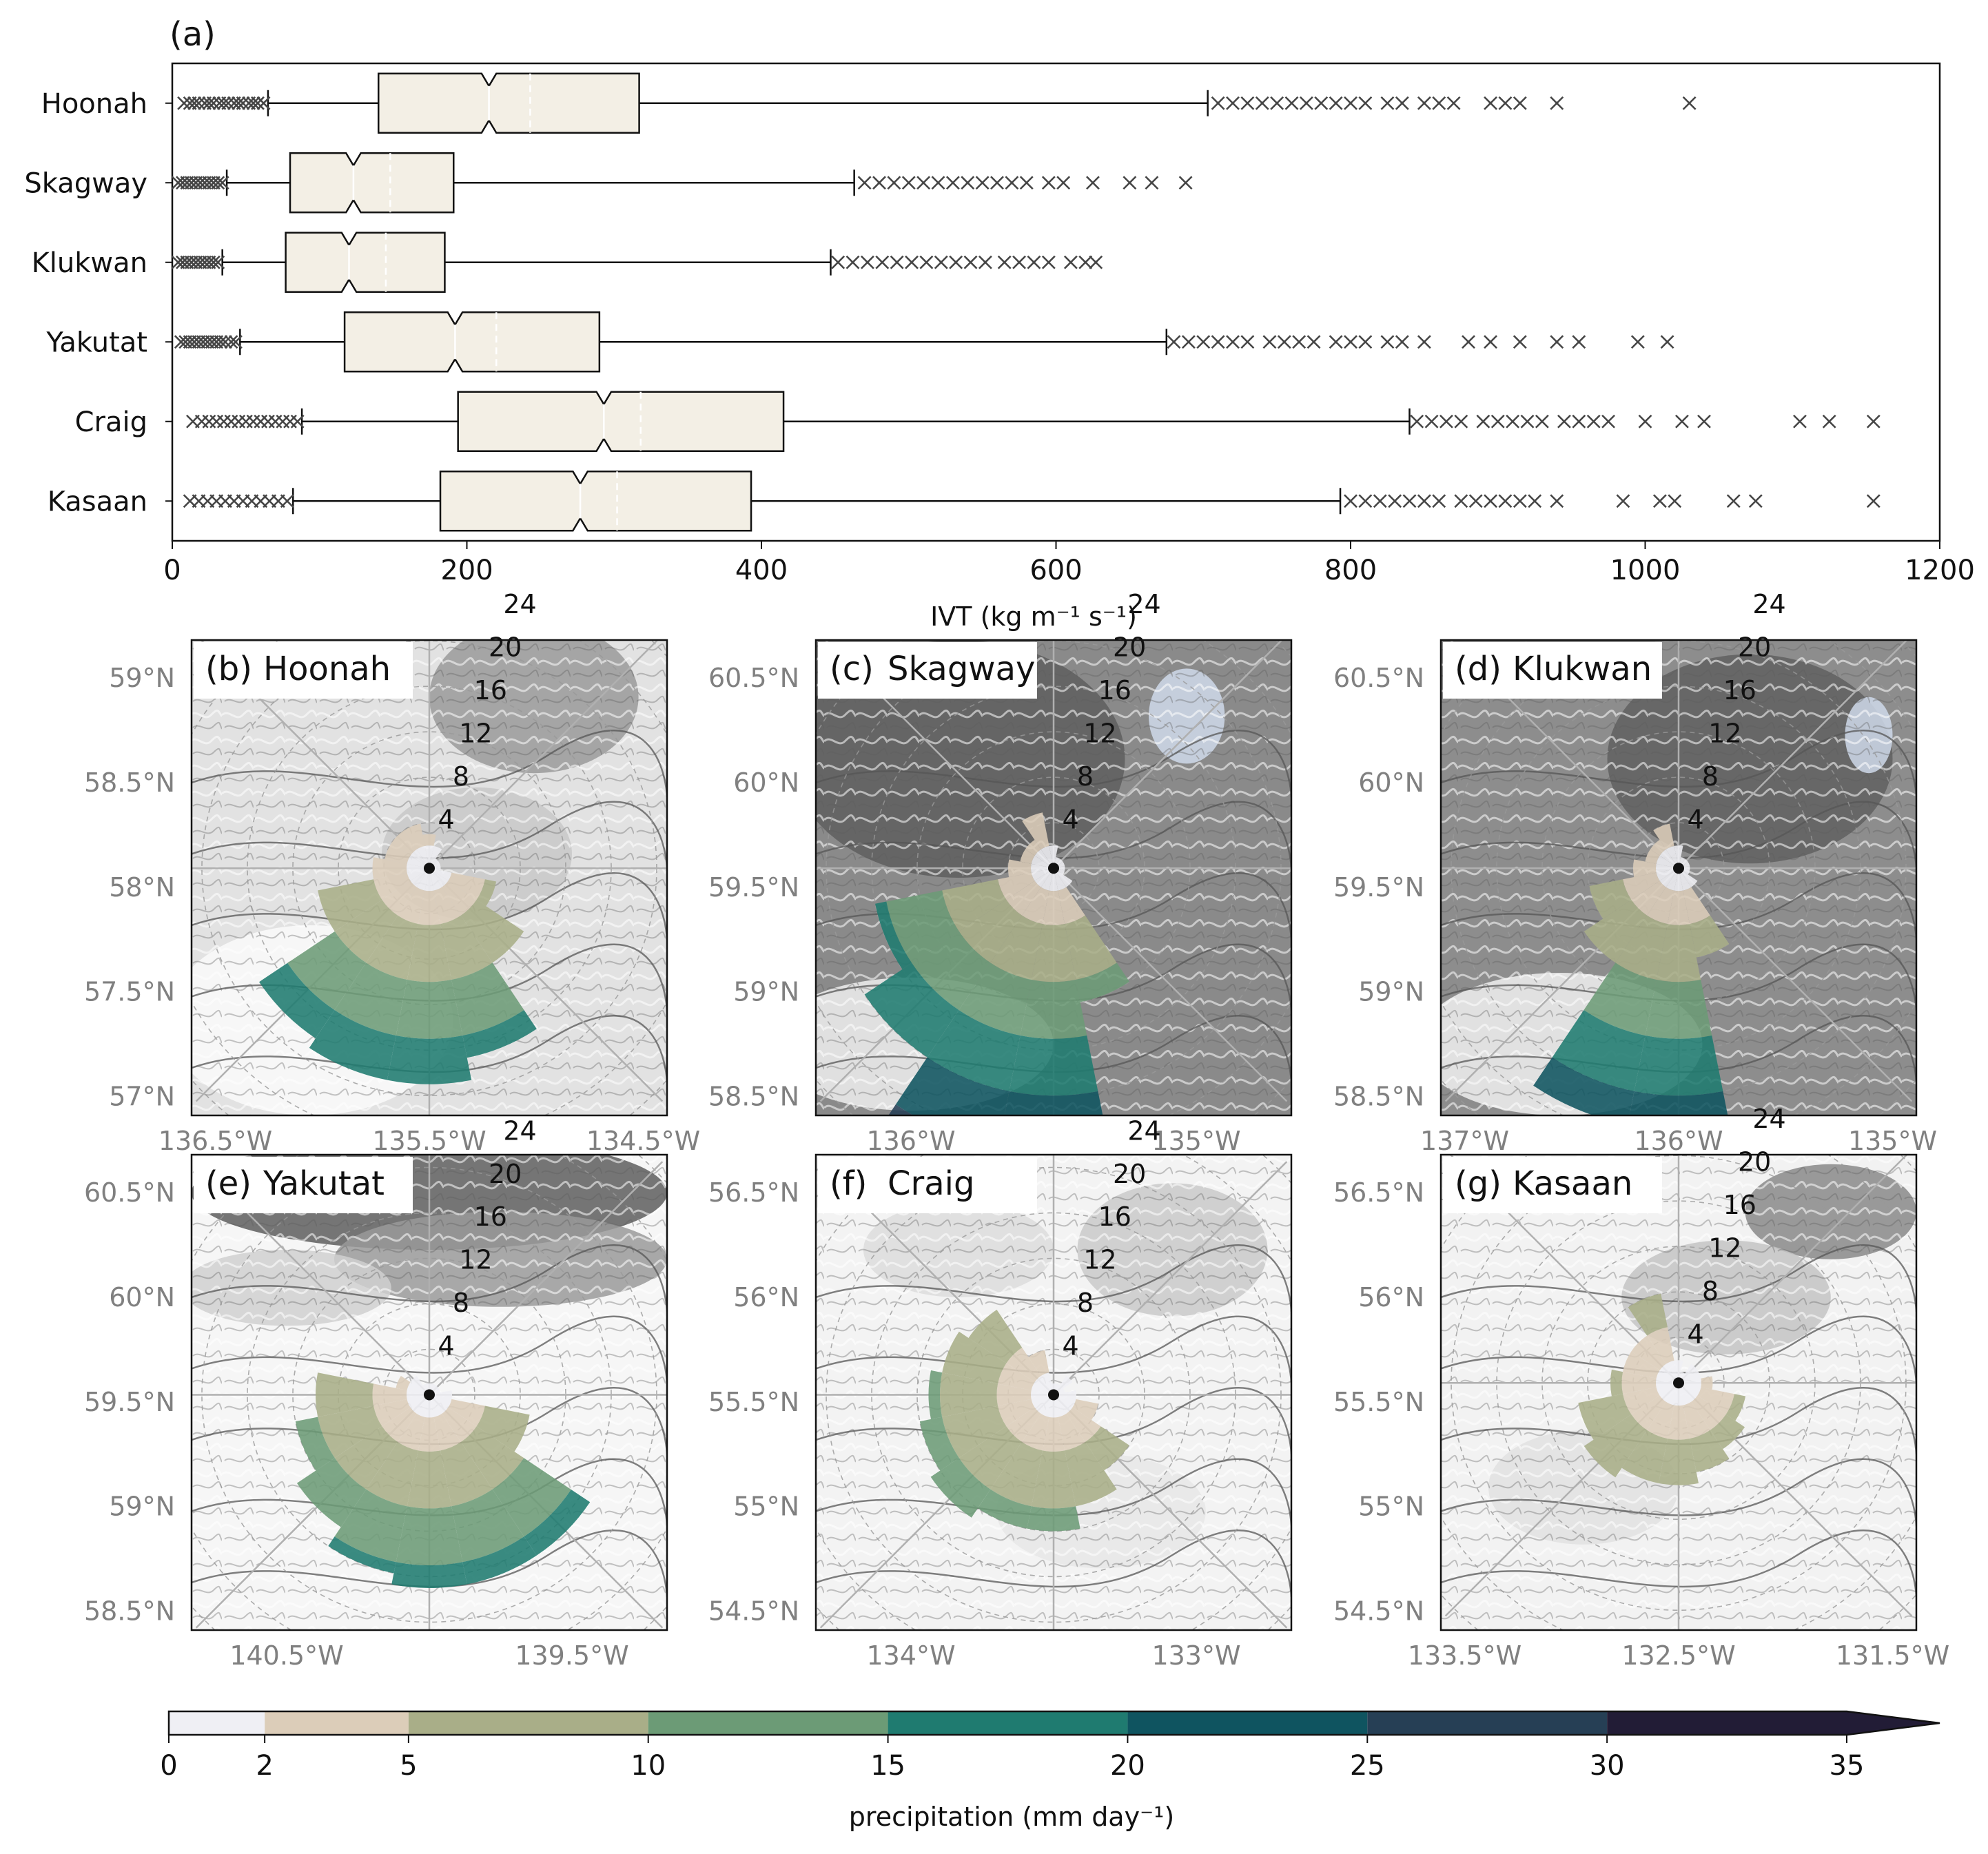 Image resolution: width=1988 pixels, height=1854 pixels. What do you see at coordinates (1378, 1192) in the screenshot?
I see `lat-tick-label: 56.5°N` at bounding box center [1378, 1192].